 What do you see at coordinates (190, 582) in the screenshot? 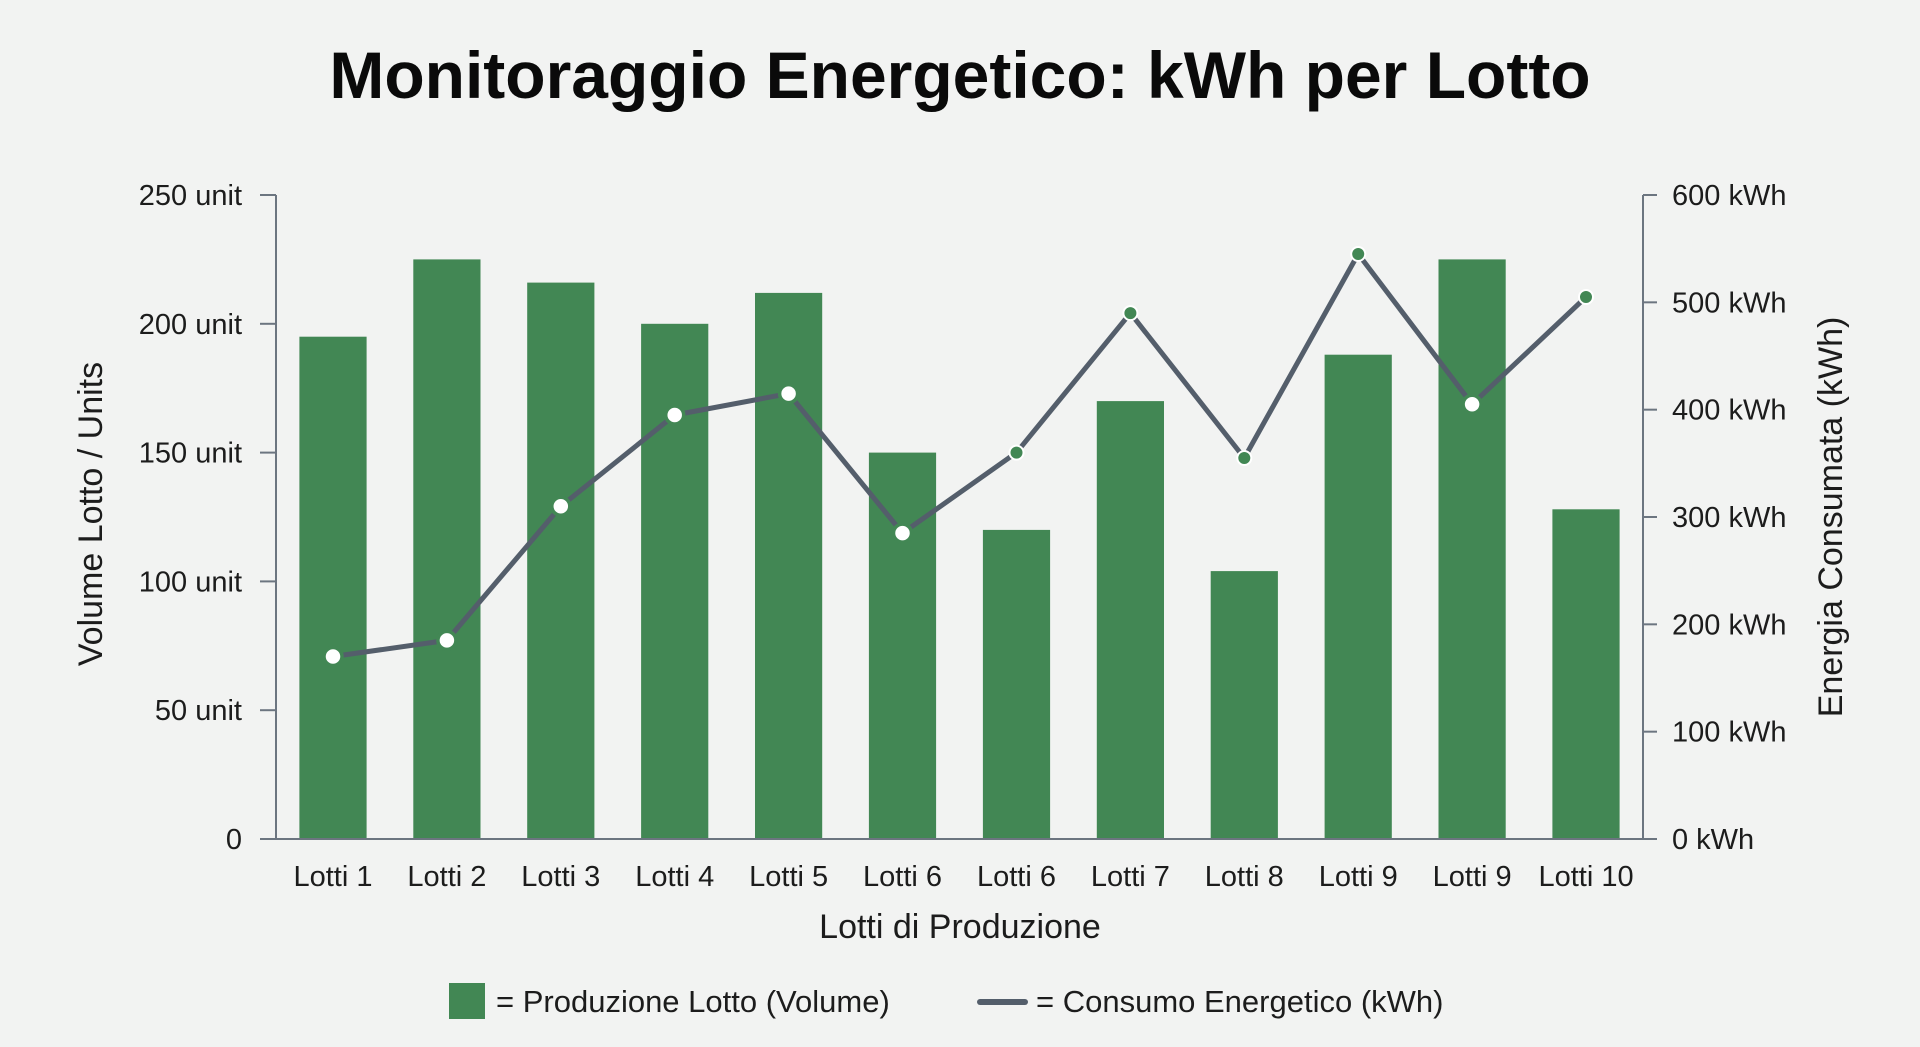
I see `y-tick-label: 100 unit` at bounding box center [190, 582].